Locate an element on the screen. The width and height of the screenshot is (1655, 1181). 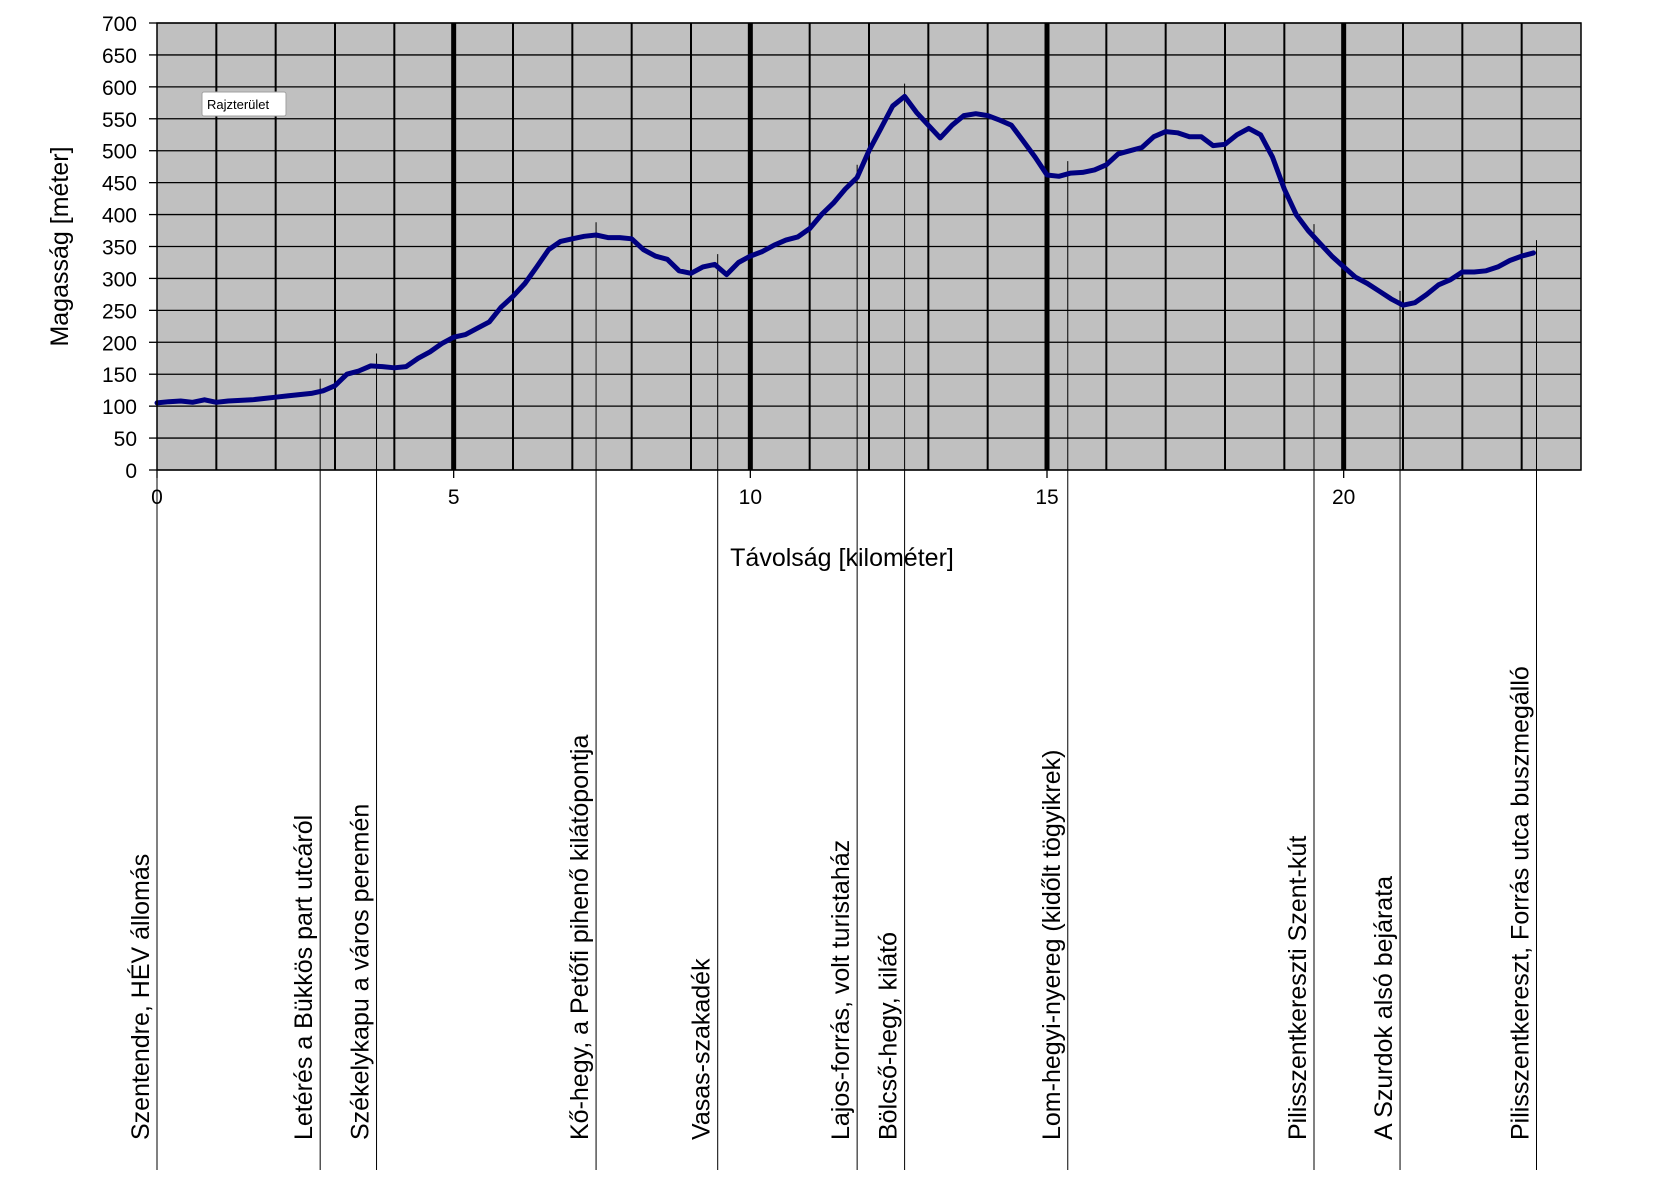
x-tick-label: 20 is located at coordinates (1343, 497).